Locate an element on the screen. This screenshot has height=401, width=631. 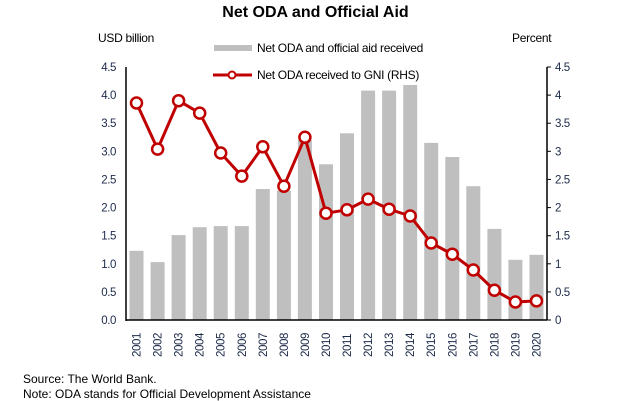
x-tick-label: 2005 is located at coordinates (222, 345).